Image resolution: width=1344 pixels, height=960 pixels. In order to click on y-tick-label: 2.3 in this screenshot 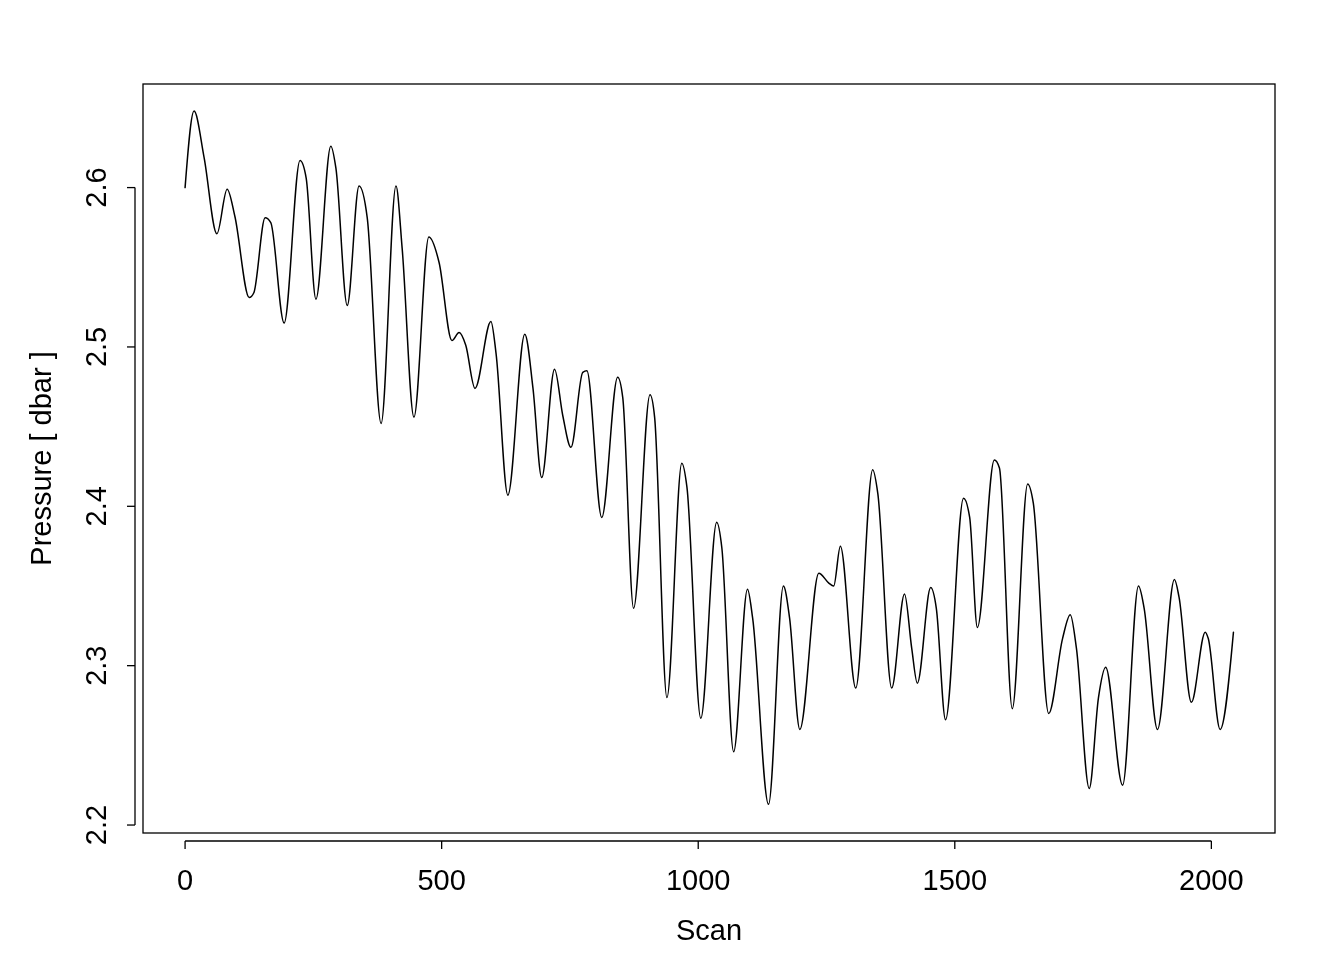, I will do `click(96, 665)`.